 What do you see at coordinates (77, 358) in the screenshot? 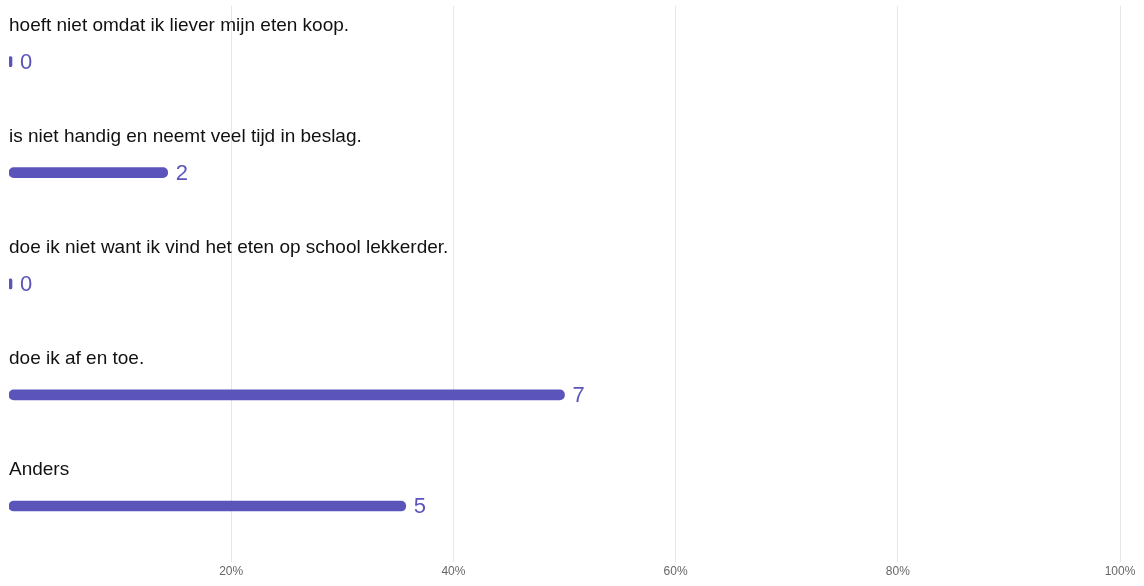
I see `y-tick-label: doe ik af en toe.` at bounding box center [77, 358].